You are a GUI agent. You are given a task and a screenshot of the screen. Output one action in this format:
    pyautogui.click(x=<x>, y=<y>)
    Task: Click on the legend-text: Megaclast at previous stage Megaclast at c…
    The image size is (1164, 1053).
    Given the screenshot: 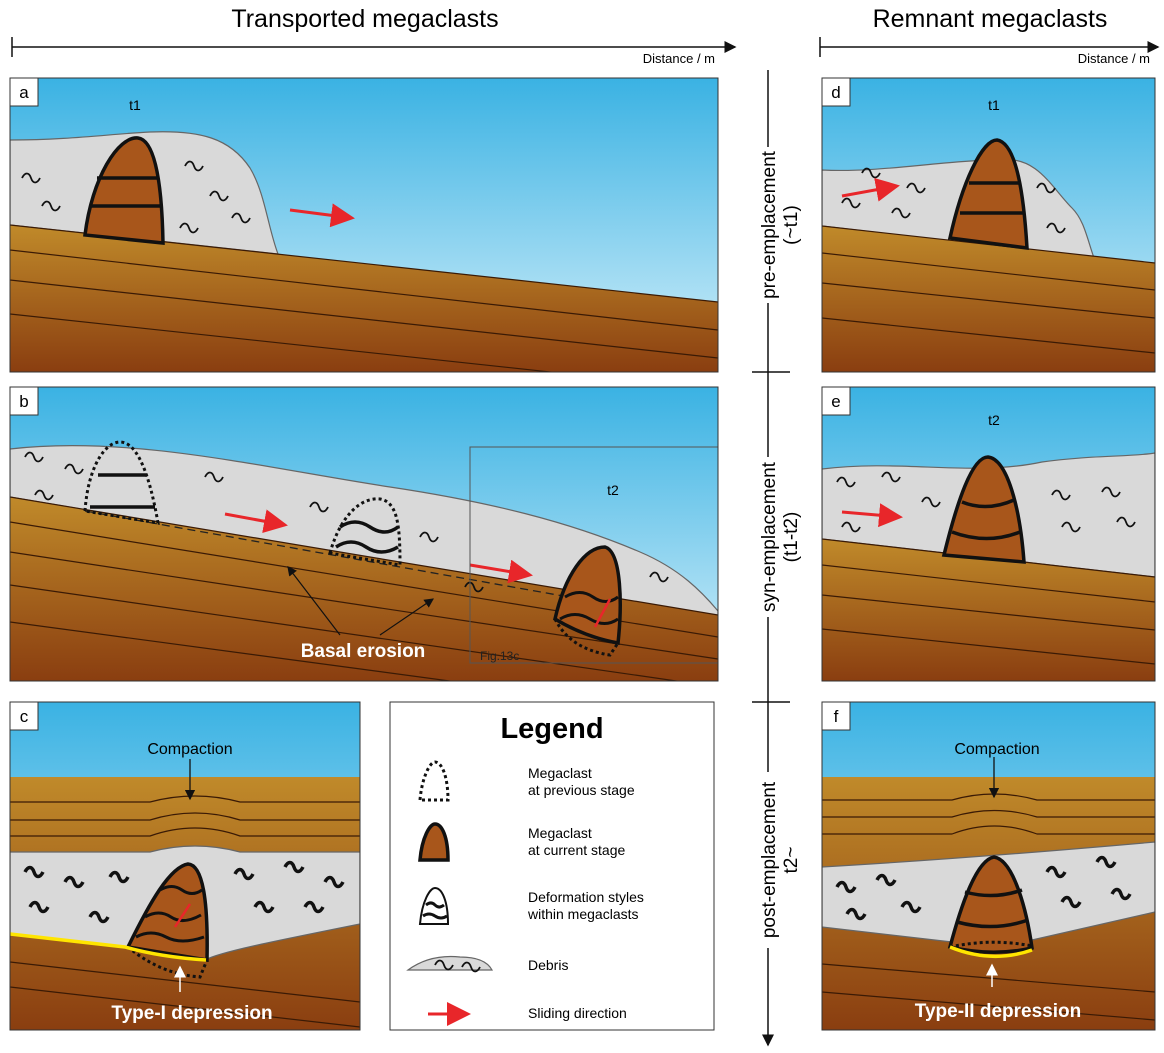 What is the action you would take?
    pyautogui.click(x=585, y=893)
    